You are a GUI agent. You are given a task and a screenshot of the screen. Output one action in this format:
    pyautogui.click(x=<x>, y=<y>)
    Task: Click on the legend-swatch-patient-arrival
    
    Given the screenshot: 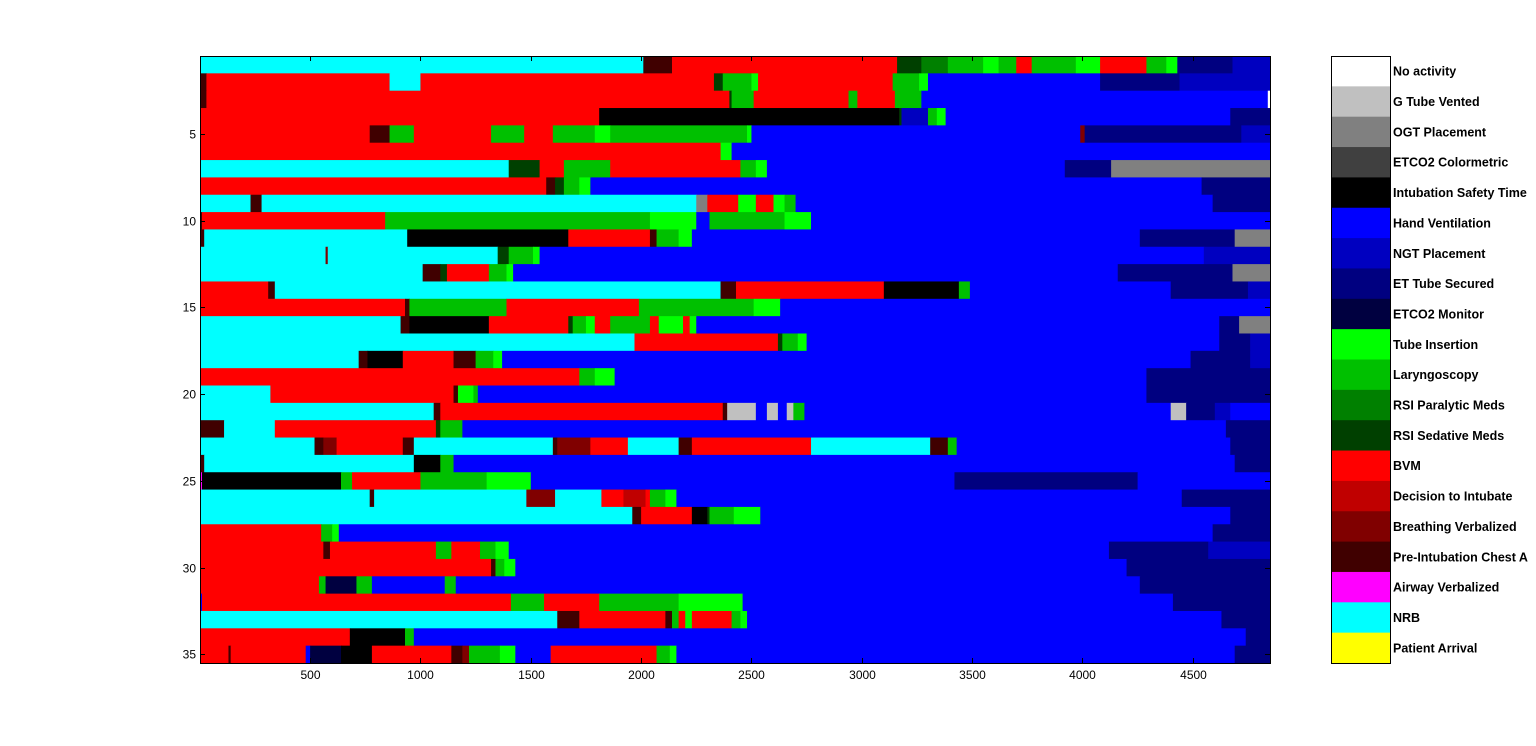 What is the action you would take?
    pyautogui.click(x=1360, y=648)
    